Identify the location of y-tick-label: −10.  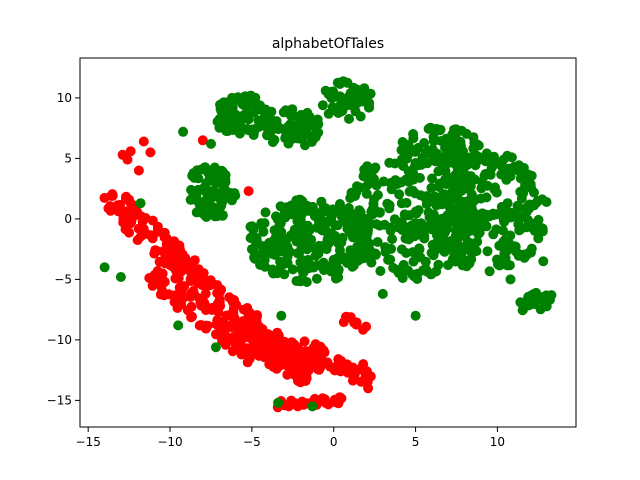
(59, 340).